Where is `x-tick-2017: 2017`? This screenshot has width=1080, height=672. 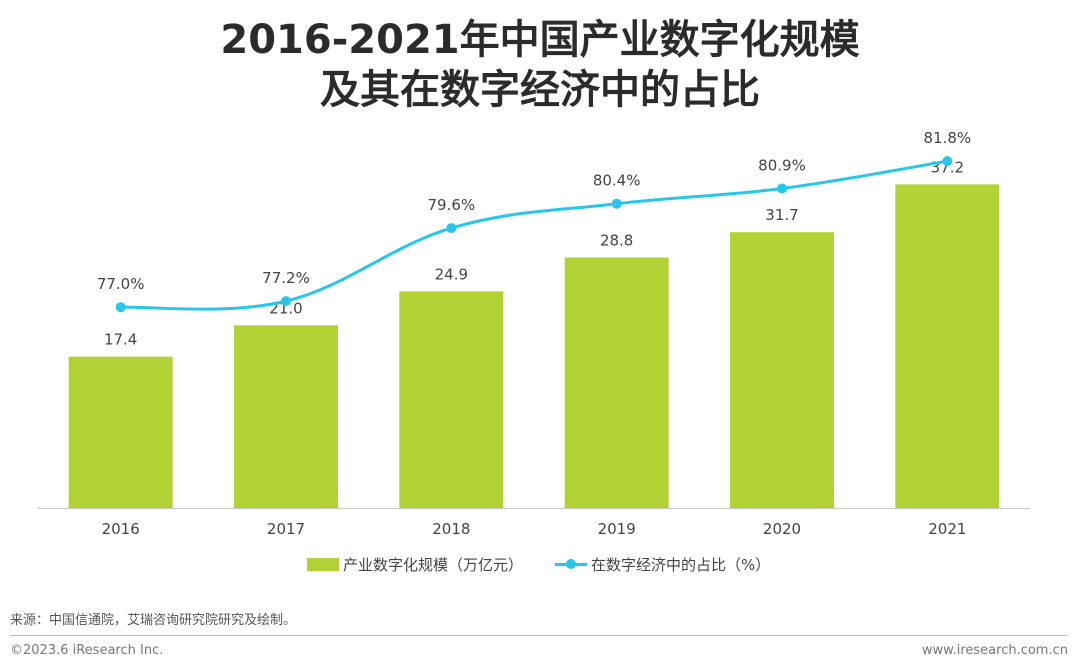 x-tick-2017: 2017 is located at coordinates (286, 529).